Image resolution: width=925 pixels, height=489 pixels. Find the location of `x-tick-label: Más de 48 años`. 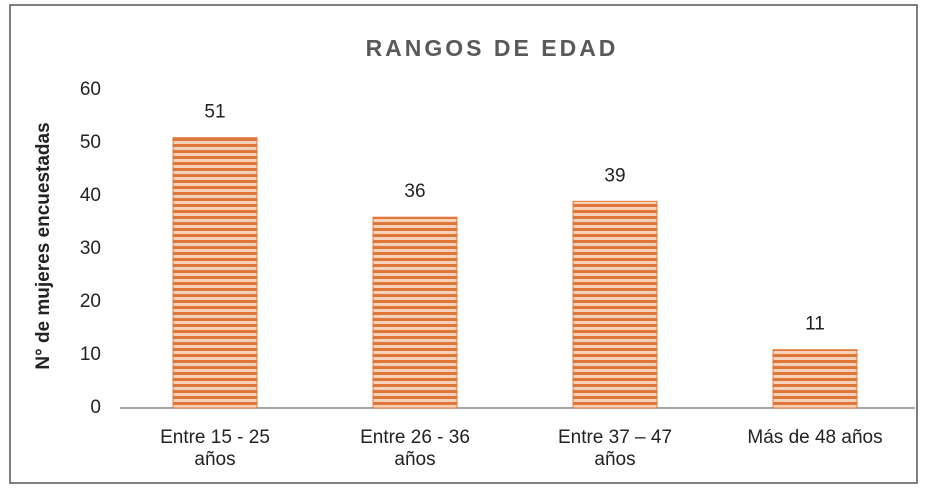

x-tick-label: Más de 48 años is located at coordinates (815, 437).